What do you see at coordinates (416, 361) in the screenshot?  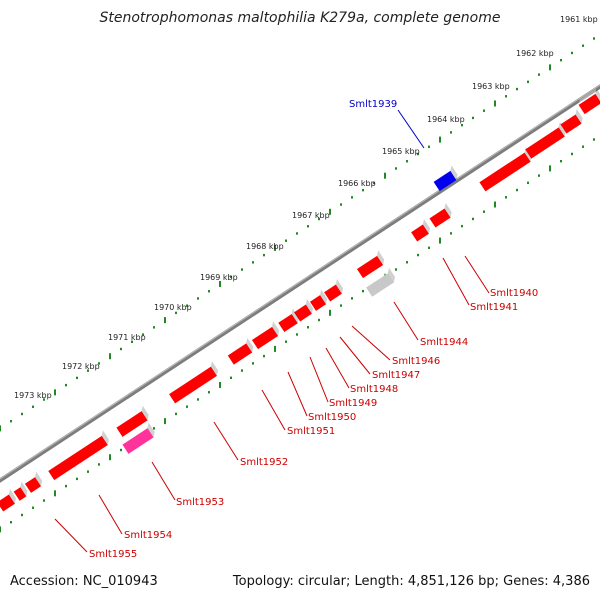 I see `gene-label: Smlt1946` at bounding box center [416, 361].